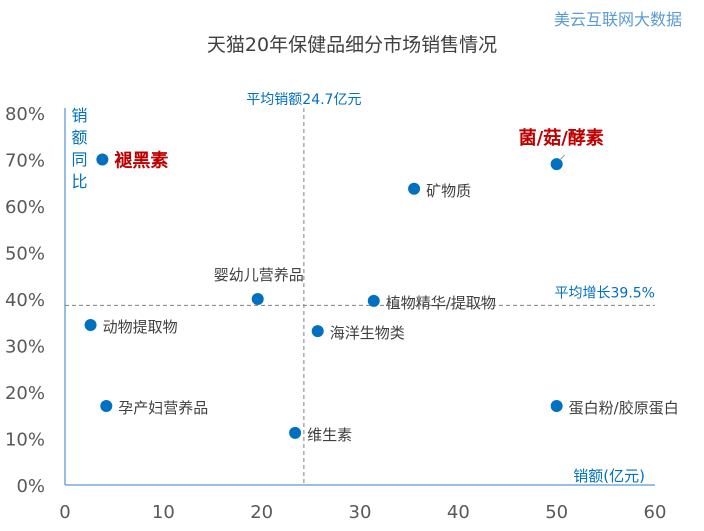  What do you see at coordinates (25, 161) in the screenshot?
I see `y-tick-label: 70%` at bounding box center [25, 161].